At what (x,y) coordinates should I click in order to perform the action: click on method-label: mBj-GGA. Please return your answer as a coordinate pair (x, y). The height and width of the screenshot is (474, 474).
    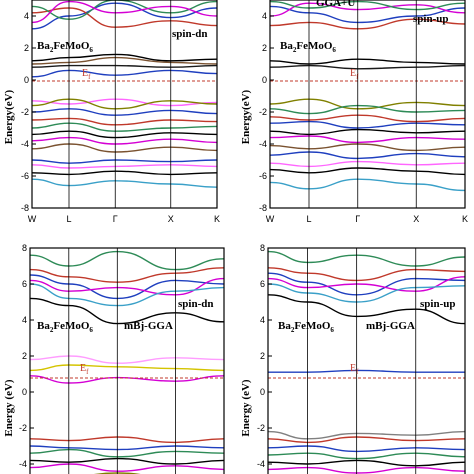
    Looking at the image, I should click on (390, 326).